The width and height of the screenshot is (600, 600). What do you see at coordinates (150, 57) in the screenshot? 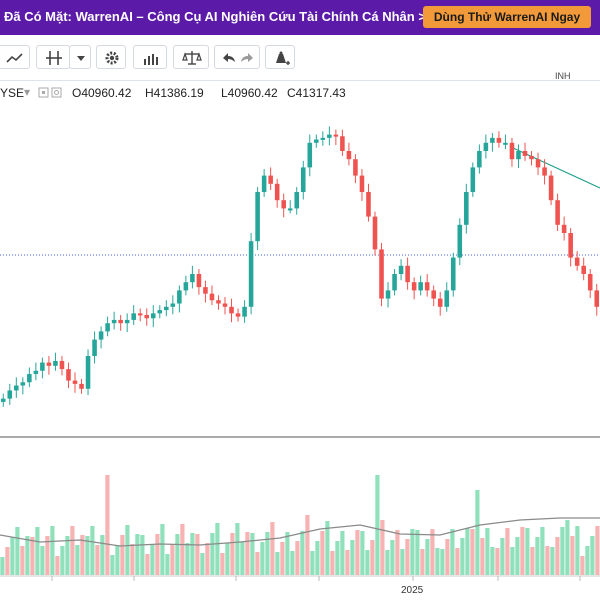
I see `volume-bars-button` at bounding box center [150, 57].